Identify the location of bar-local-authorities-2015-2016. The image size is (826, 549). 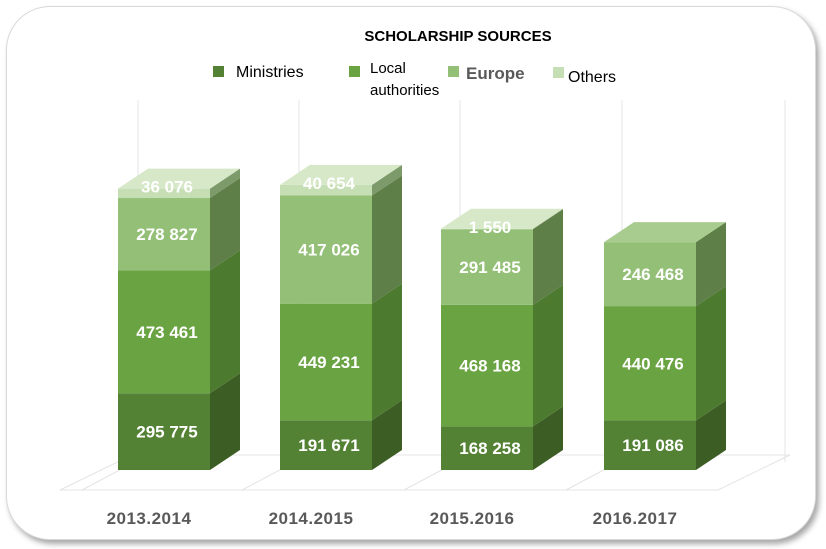
(487, 365).